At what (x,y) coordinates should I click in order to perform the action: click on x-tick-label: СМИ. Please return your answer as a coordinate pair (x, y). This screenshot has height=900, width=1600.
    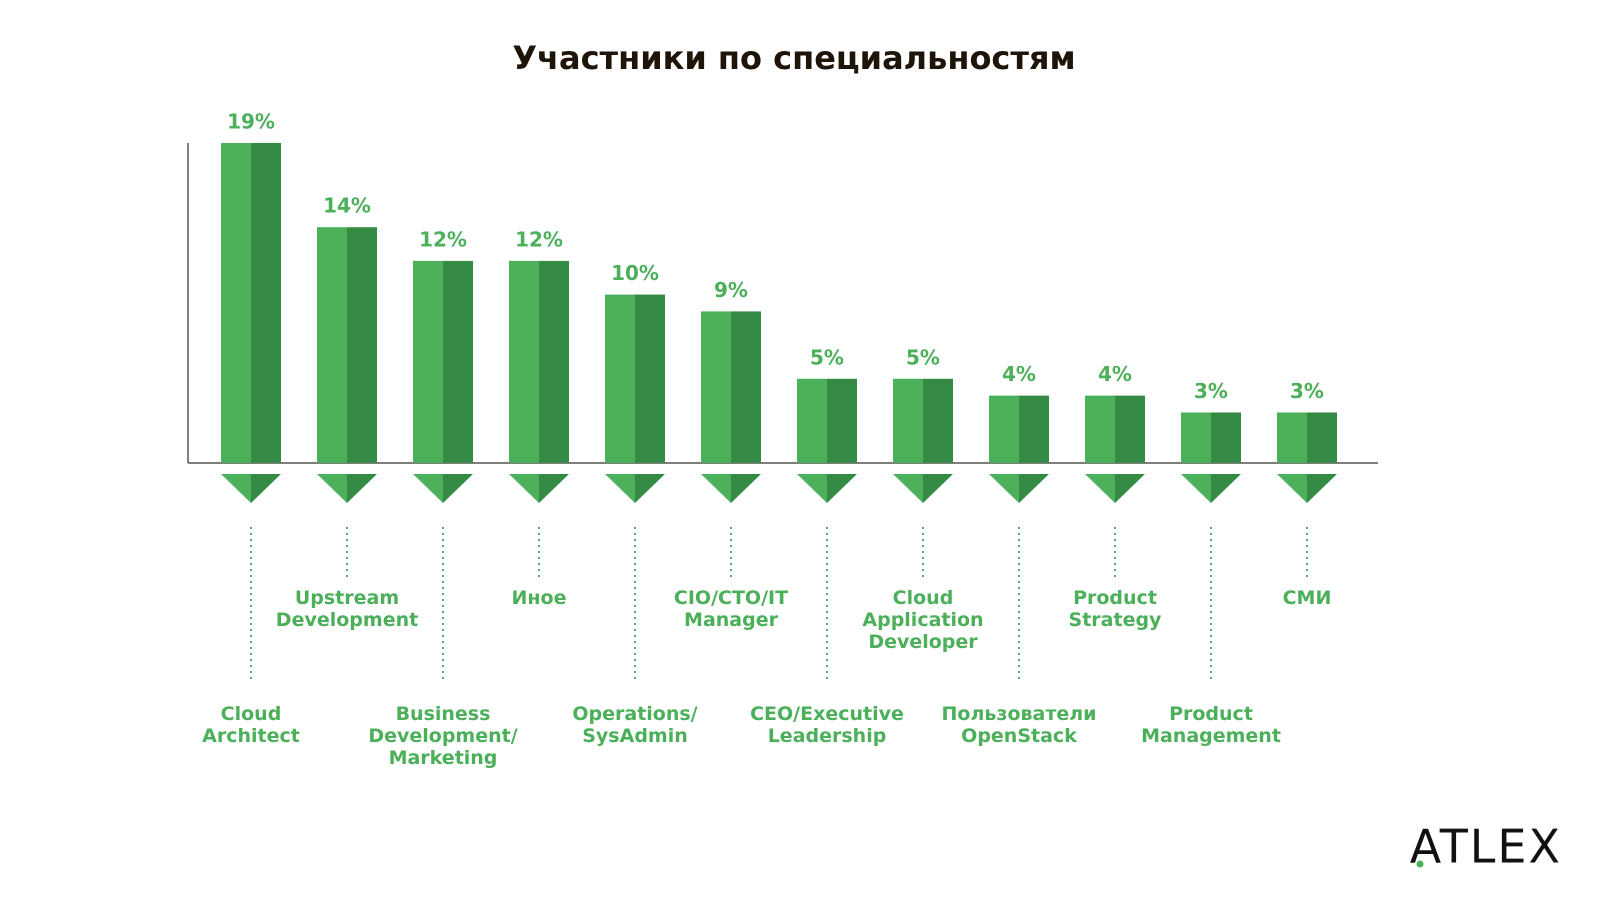
    Looking at the image, I should click on (1307, 598).